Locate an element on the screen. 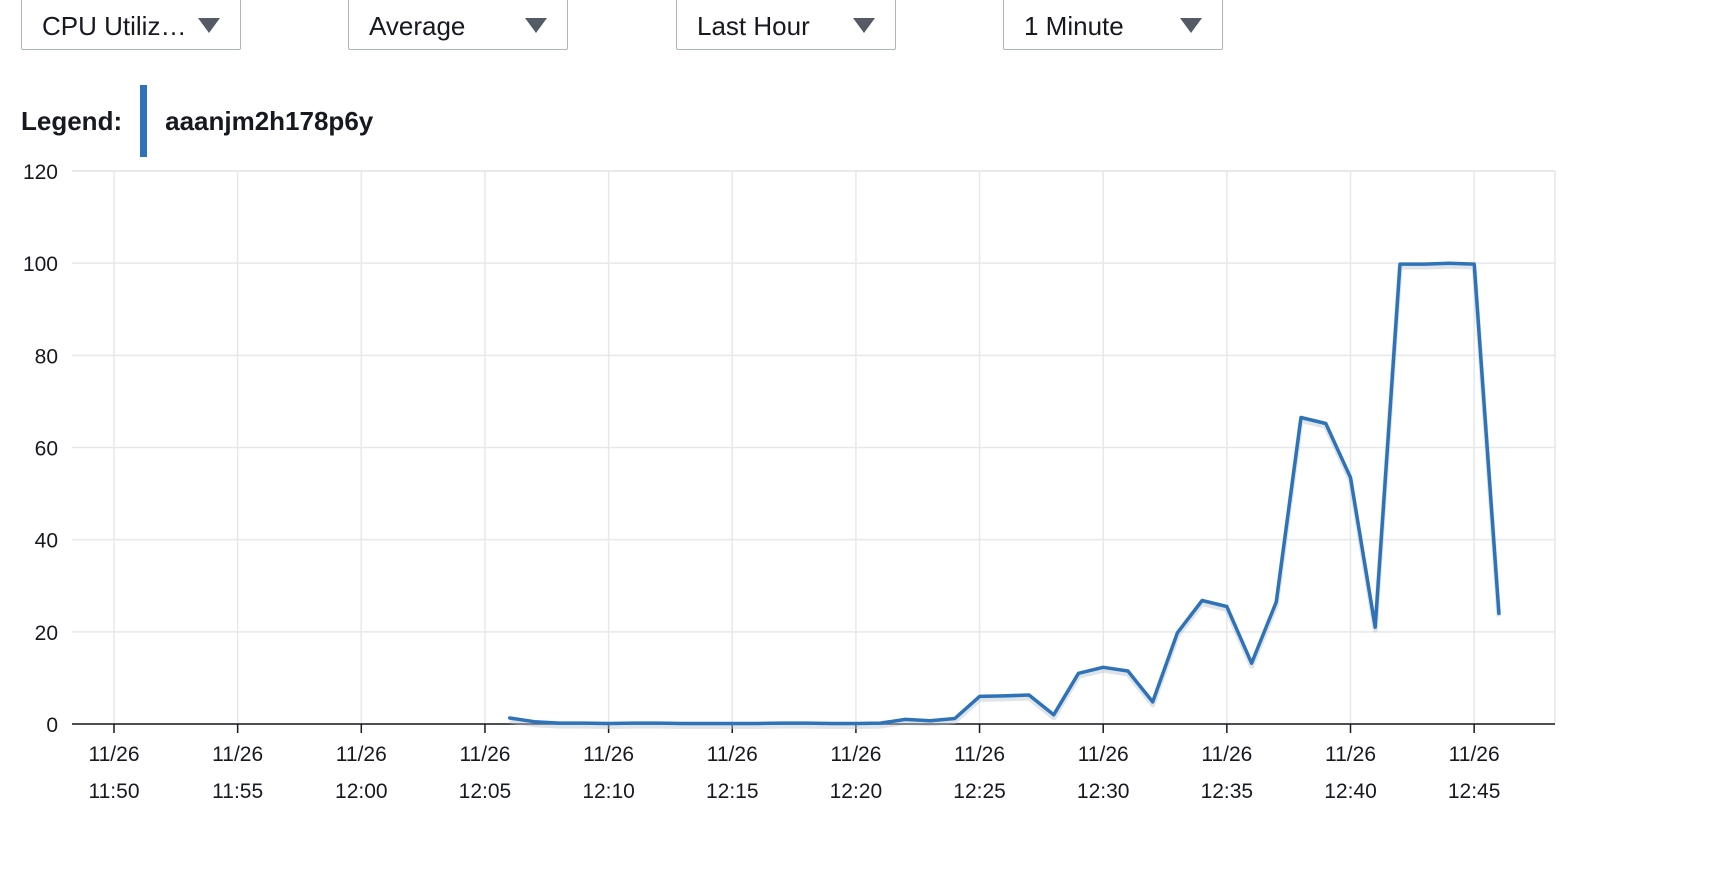 This screenshot has width=1724, height=894. x-tick-time: 12:40 is located at coordinates (1350, 791).